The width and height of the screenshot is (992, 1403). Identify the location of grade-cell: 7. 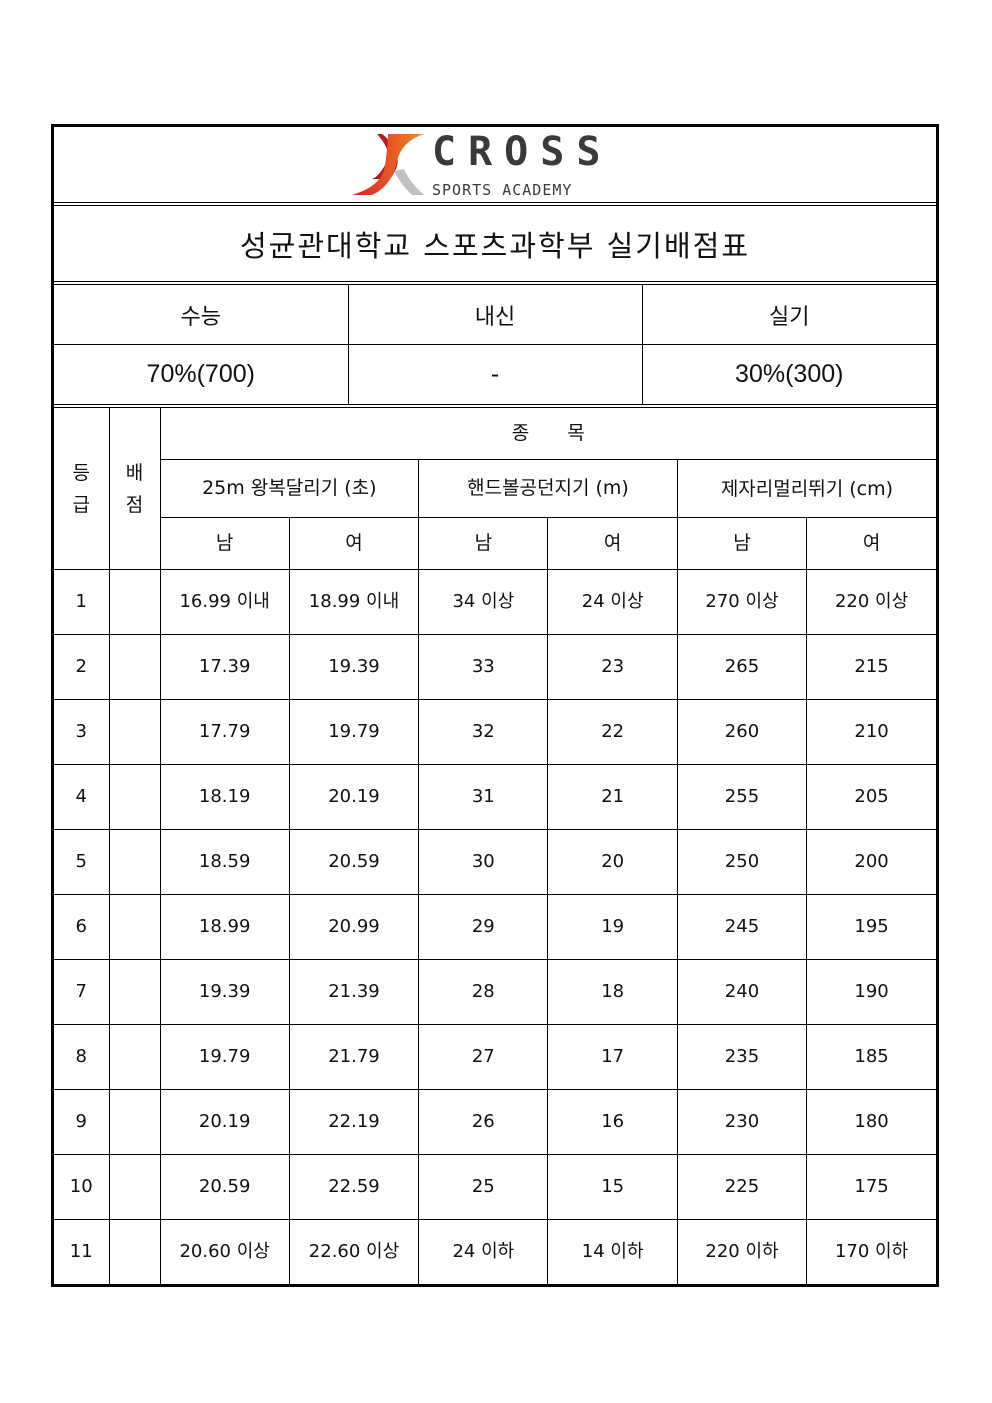
(82, 992).